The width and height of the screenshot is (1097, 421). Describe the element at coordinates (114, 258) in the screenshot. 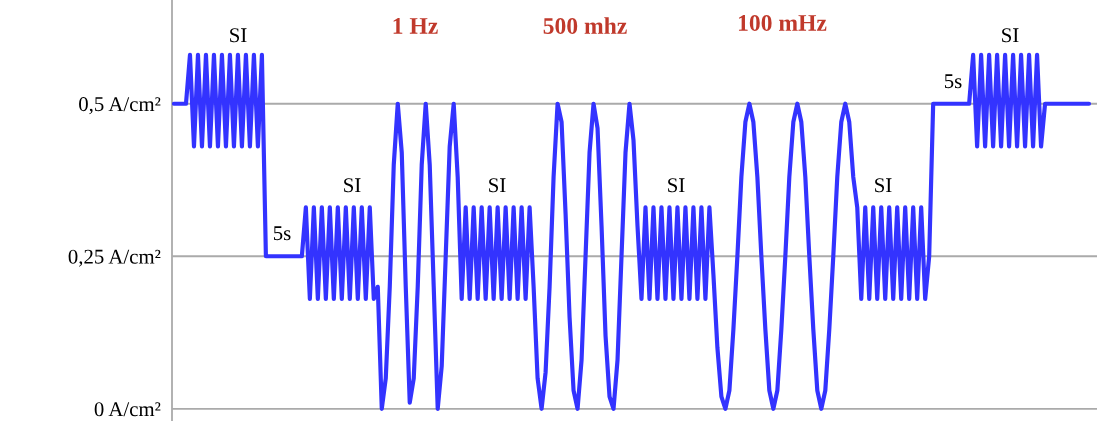

I see `y-tick-label: 0,25 A/cm²` at that location.